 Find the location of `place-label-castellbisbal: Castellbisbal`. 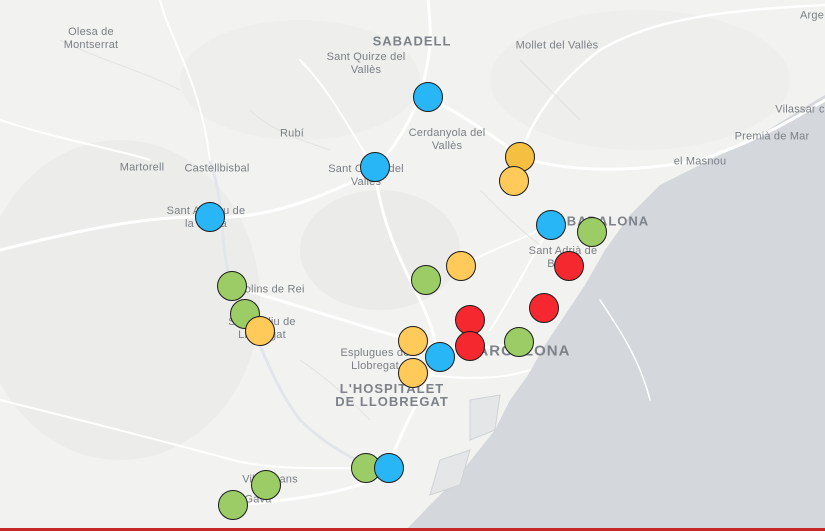

place-label-castellbisbal: Castellbisbal is located at coordinates (217, 168).